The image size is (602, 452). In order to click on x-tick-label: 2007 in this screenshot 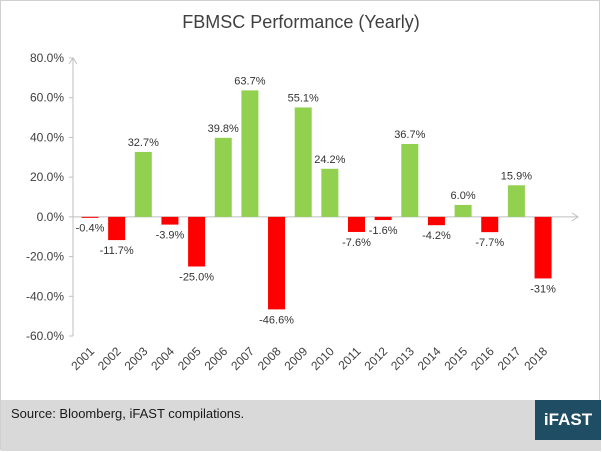, I will do `click(242, 358)`.